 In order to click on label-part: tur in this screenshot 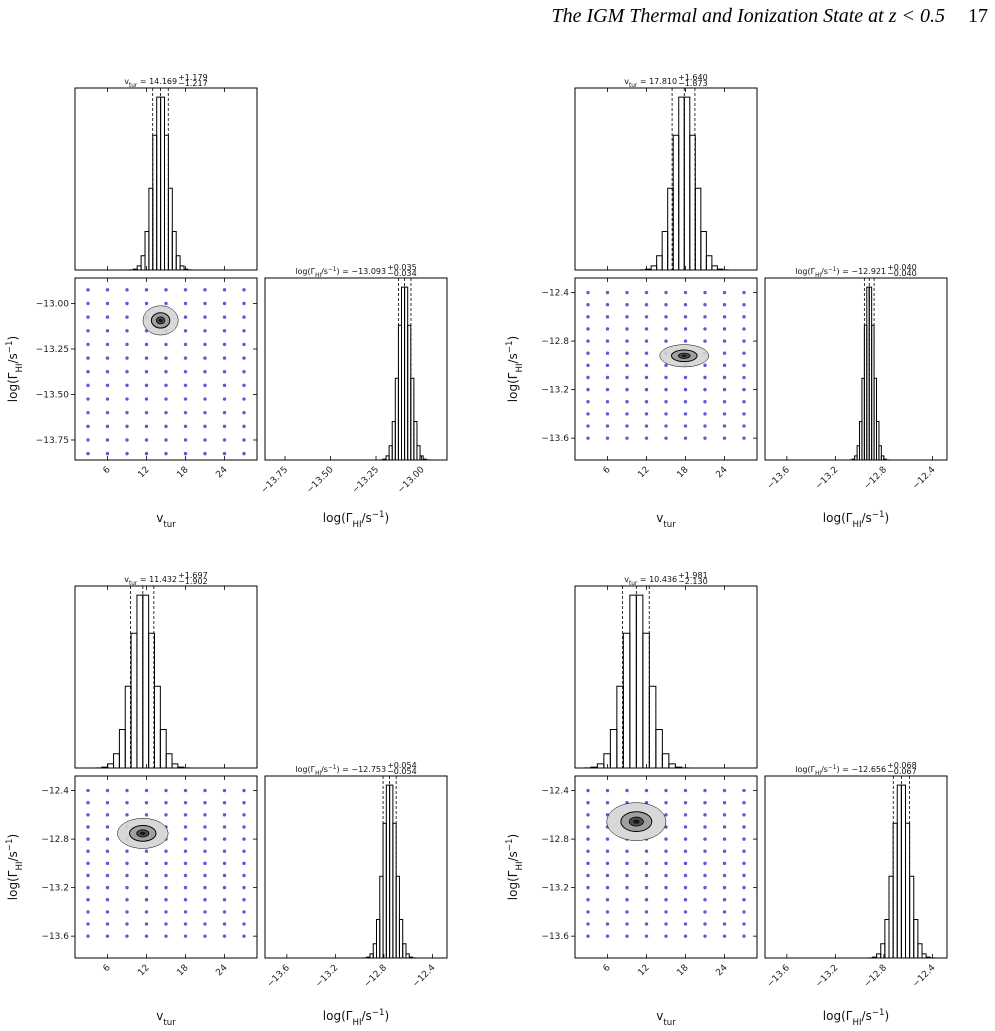, I will do `click(133, 584)`.